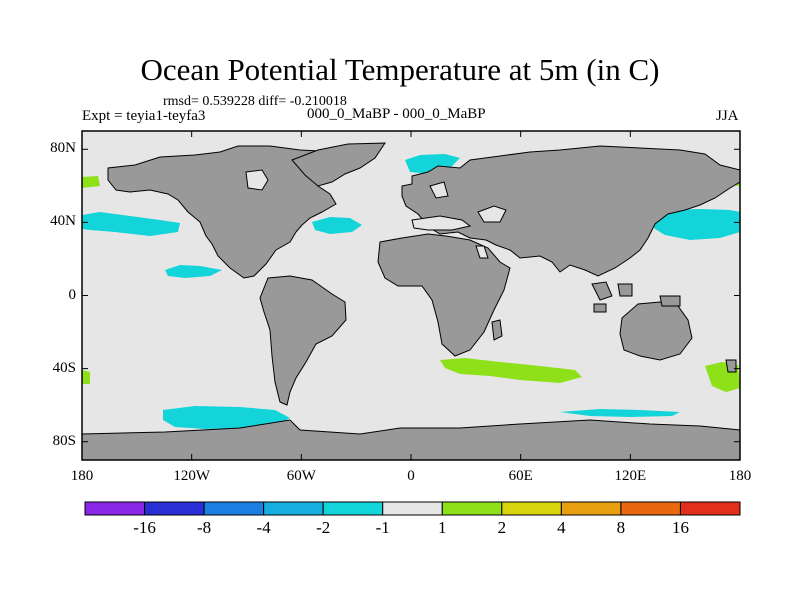 The image size is (800, 600). Describe the element at coordinates (731, 366) in the screenshot. I see `land-new-zealand` at that location.